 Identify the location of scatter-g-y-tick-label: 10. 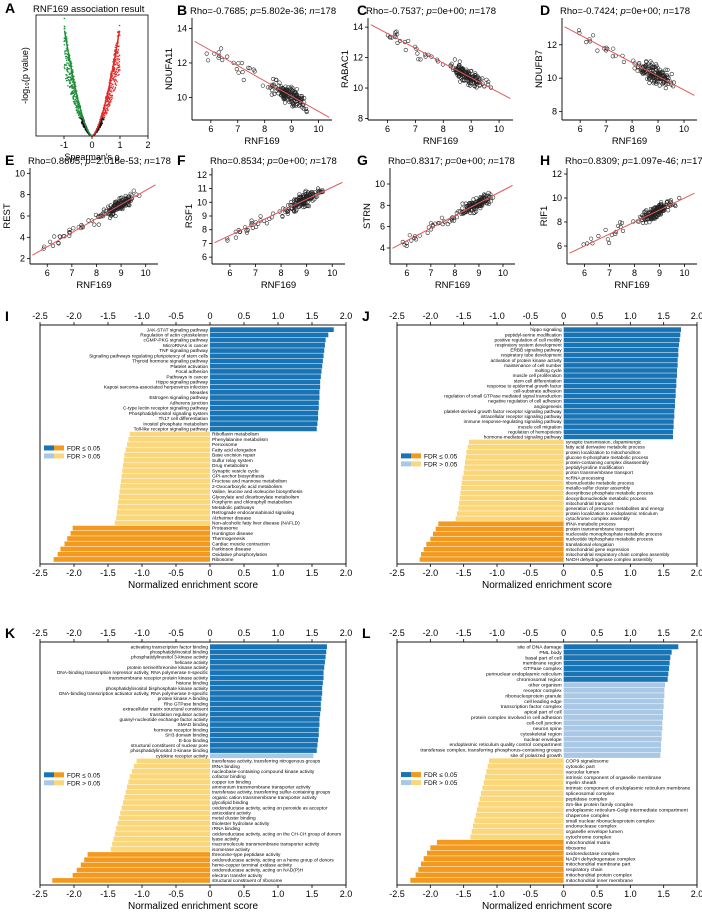
(380, 184).